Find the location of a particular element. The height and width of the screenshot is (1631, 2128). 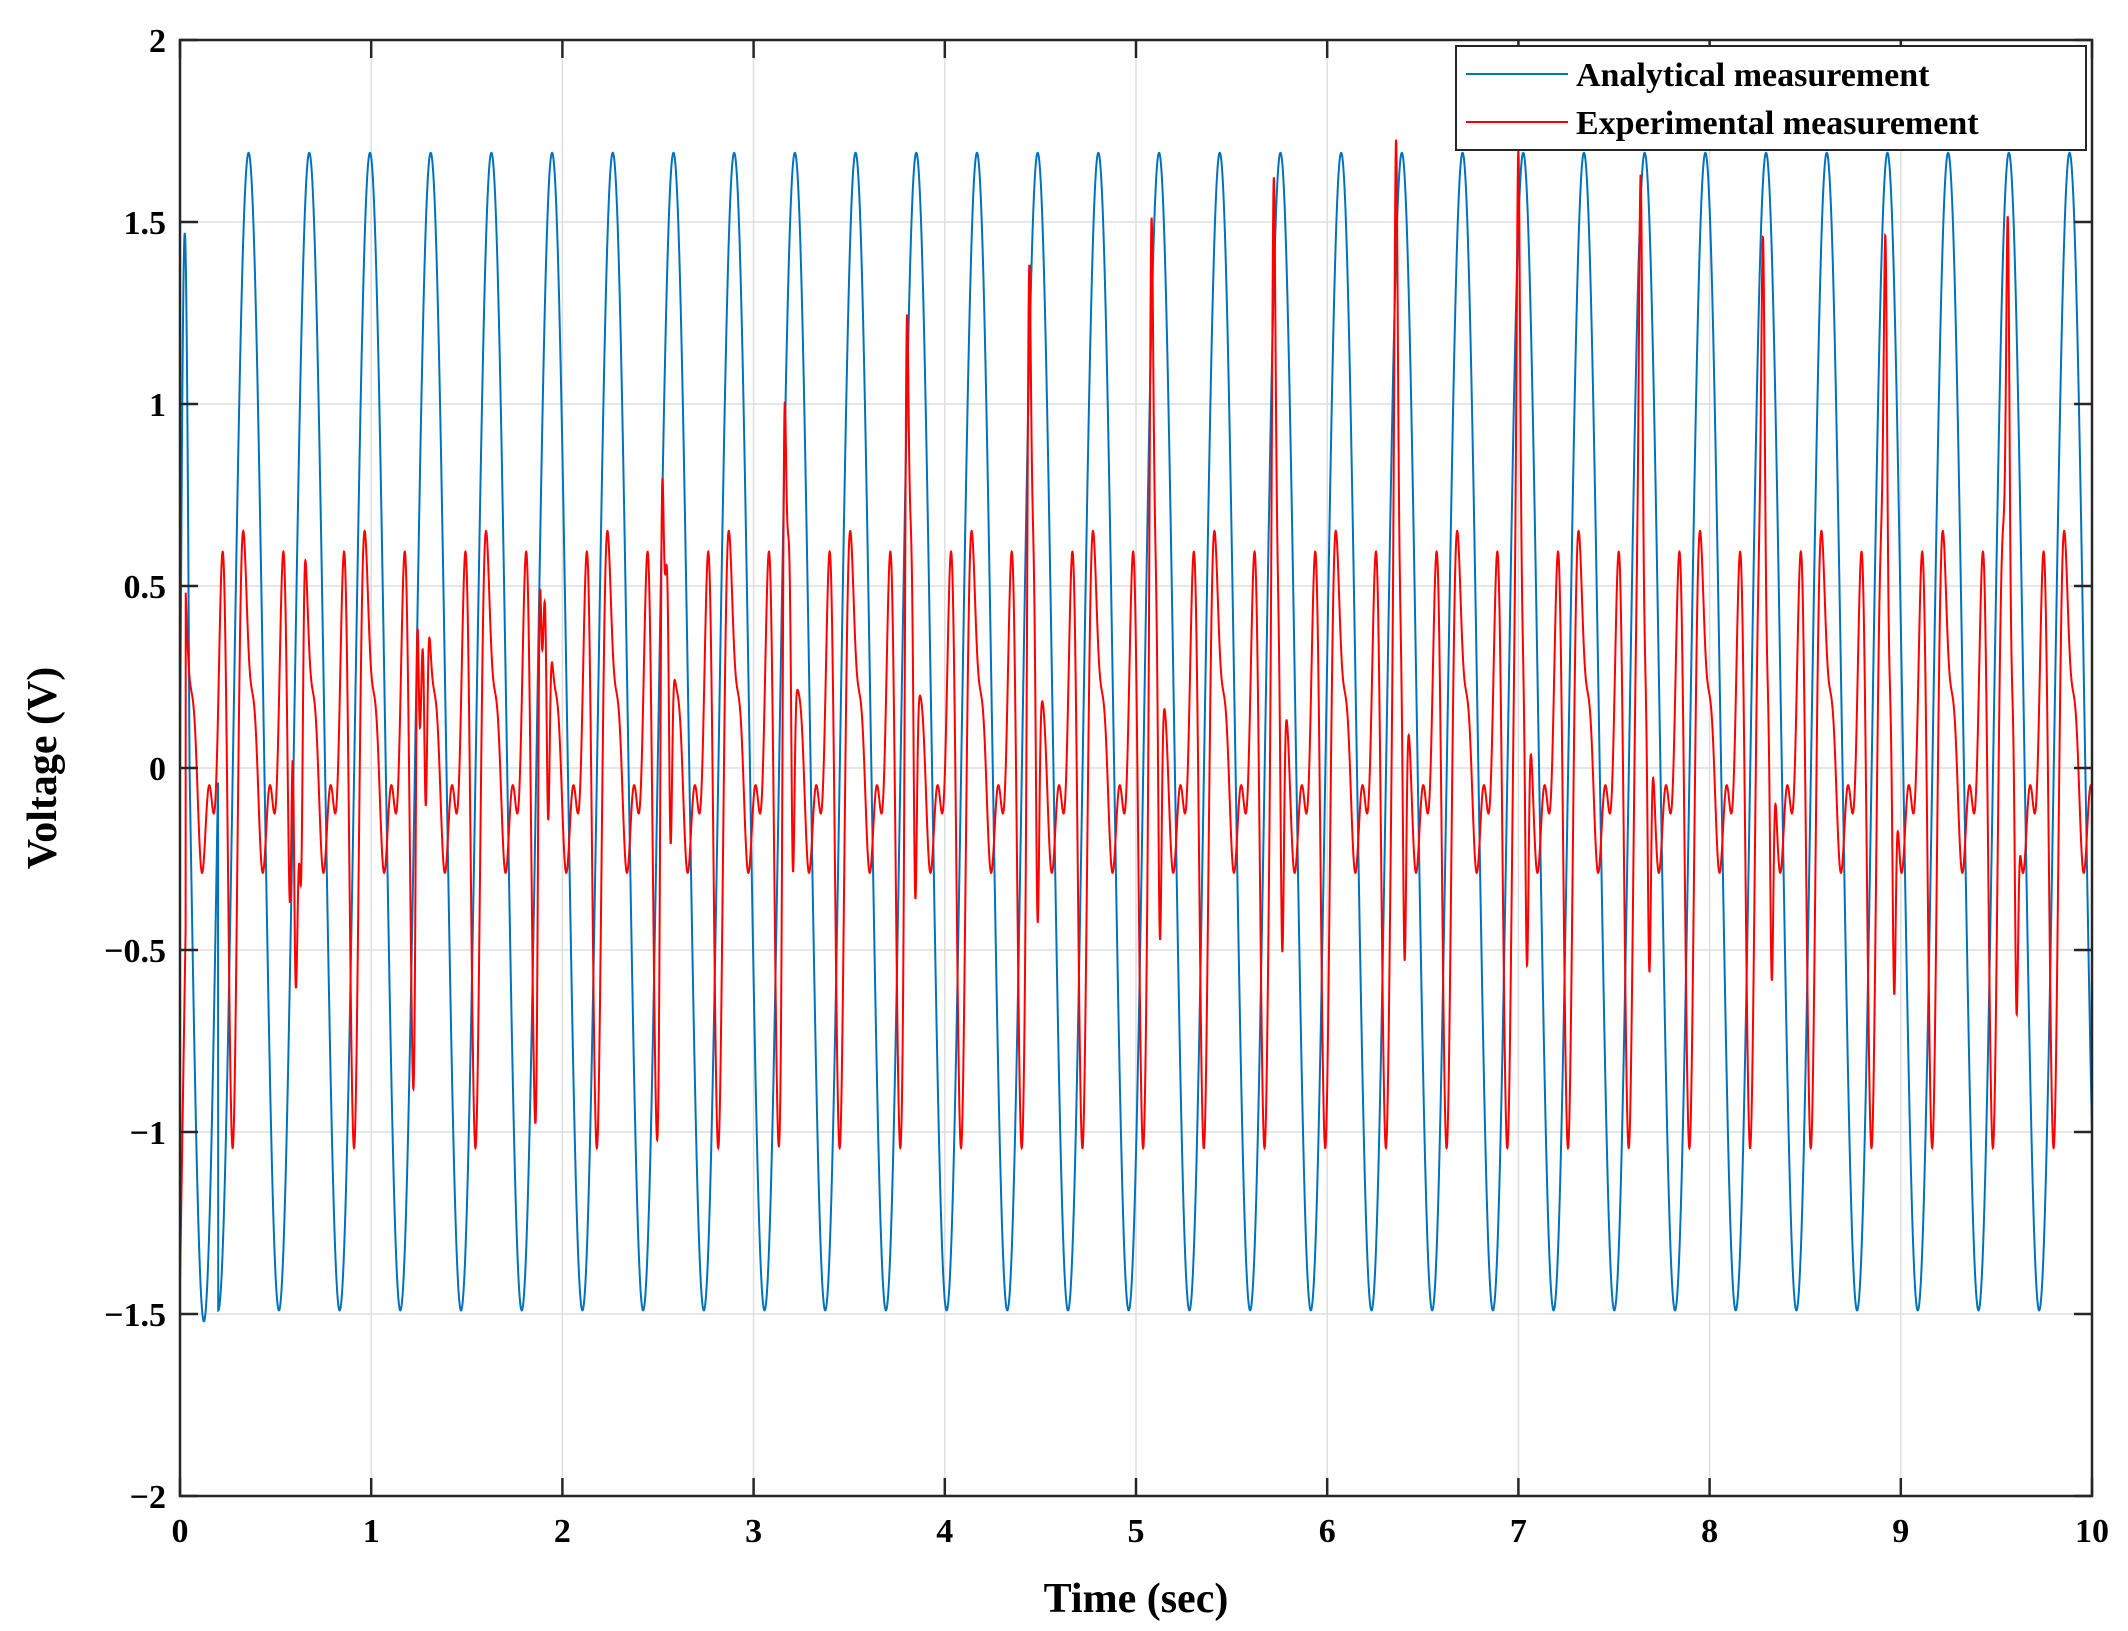

legend-label-analytical: Analytical measurement is located at coordinates (1753, 75).